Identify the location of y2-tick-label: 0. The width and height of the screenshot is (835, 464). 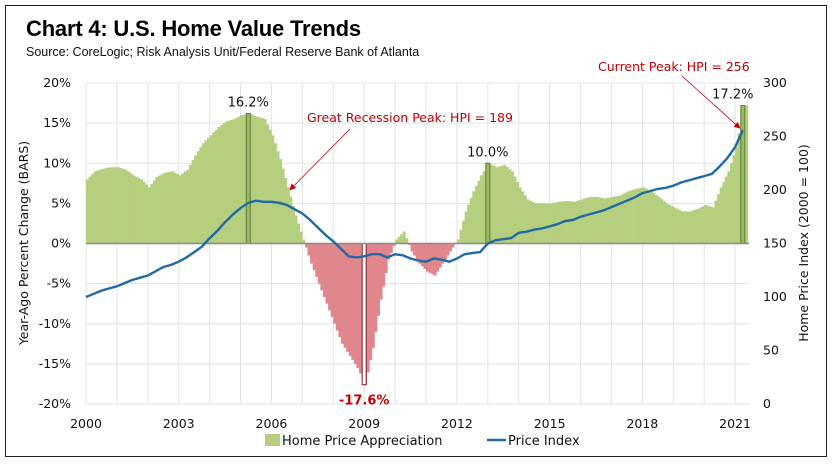
(767, 403).